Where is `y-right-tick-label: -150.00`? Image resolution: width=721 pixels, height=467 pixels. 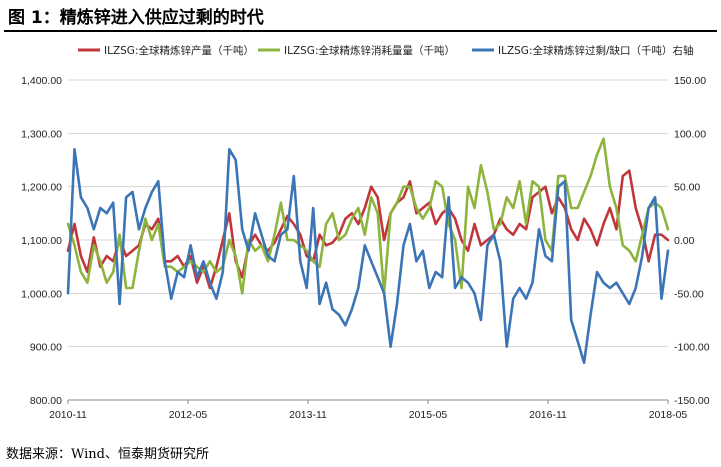
y-right-tick-label: -150.00 is located at coordinates (692, 401).